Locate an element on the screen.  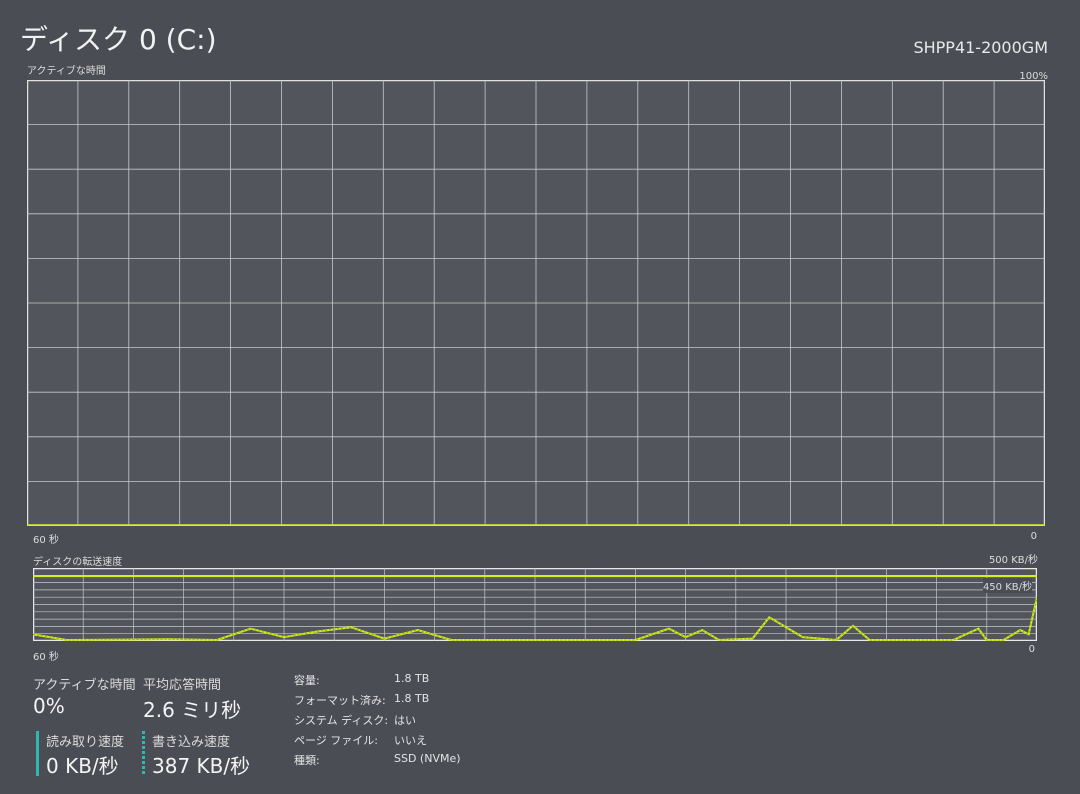
transfer-chart-marker: 450 KB/秒 is located at coordinates (1007, 585).